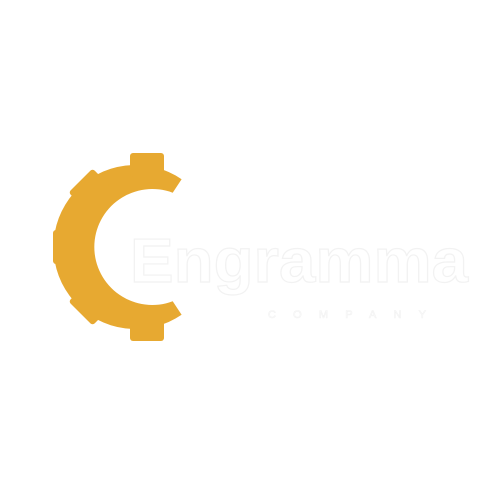 The image size is (500, 500). What do you see at coordinates (347, 315) in the screenshot?
I see `tagline-text: COMPANY` at bounding box center [347, 315].